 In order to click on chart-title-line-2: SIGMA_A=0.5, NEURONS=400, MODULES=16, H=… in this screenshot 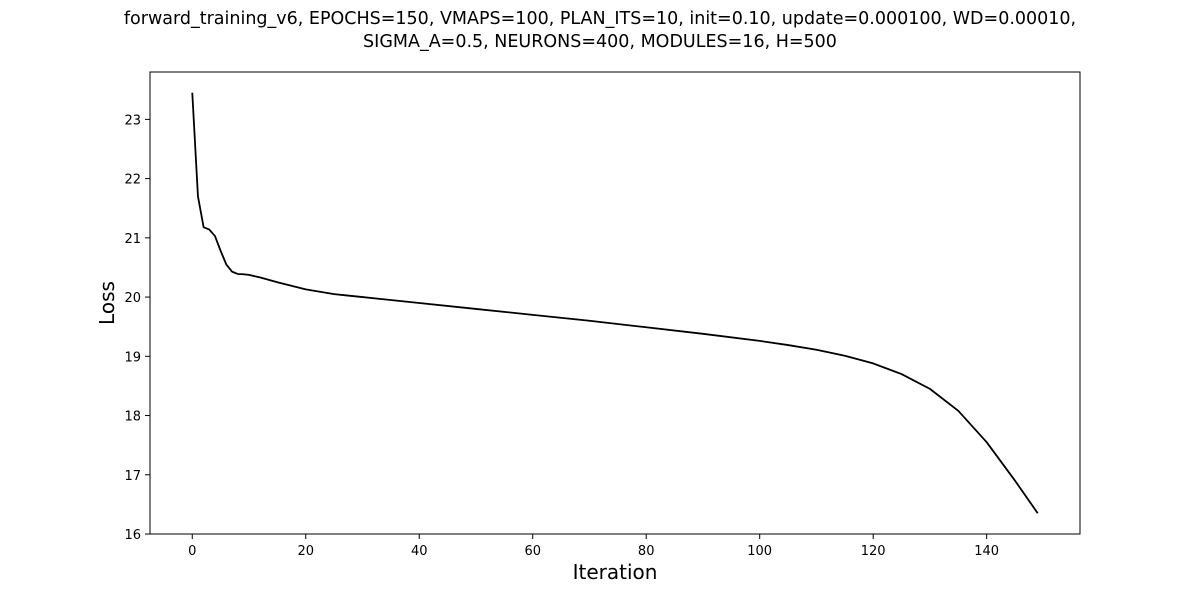, I will do `click(600, 42)`.